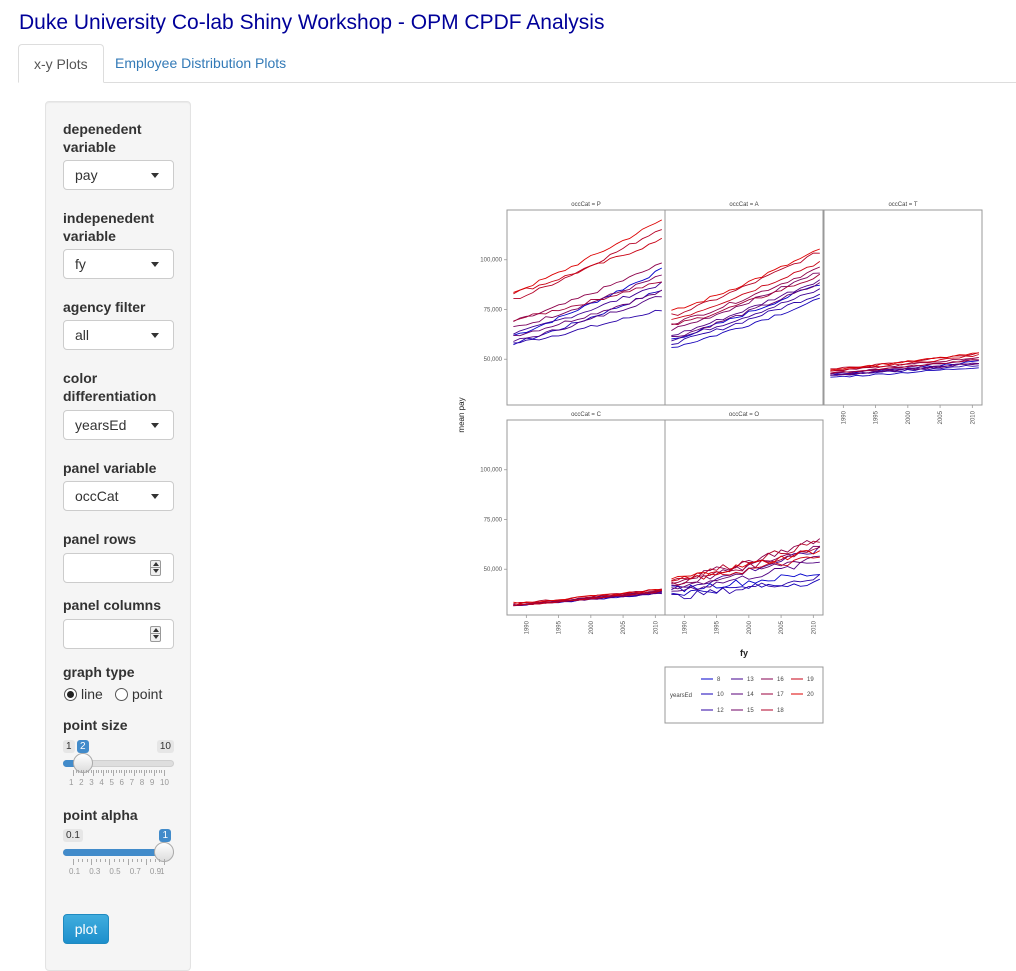 This screenshot has height=971, width=1016. I want to click on panel-rows-label: panel rows, so click(100, 539).